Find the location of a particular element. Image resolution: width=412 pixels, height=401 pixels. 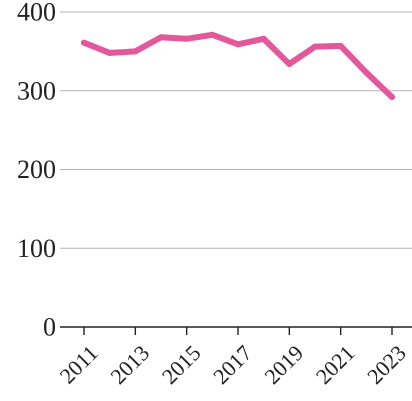

data-point-2015 is located at coordinates (186, 38).